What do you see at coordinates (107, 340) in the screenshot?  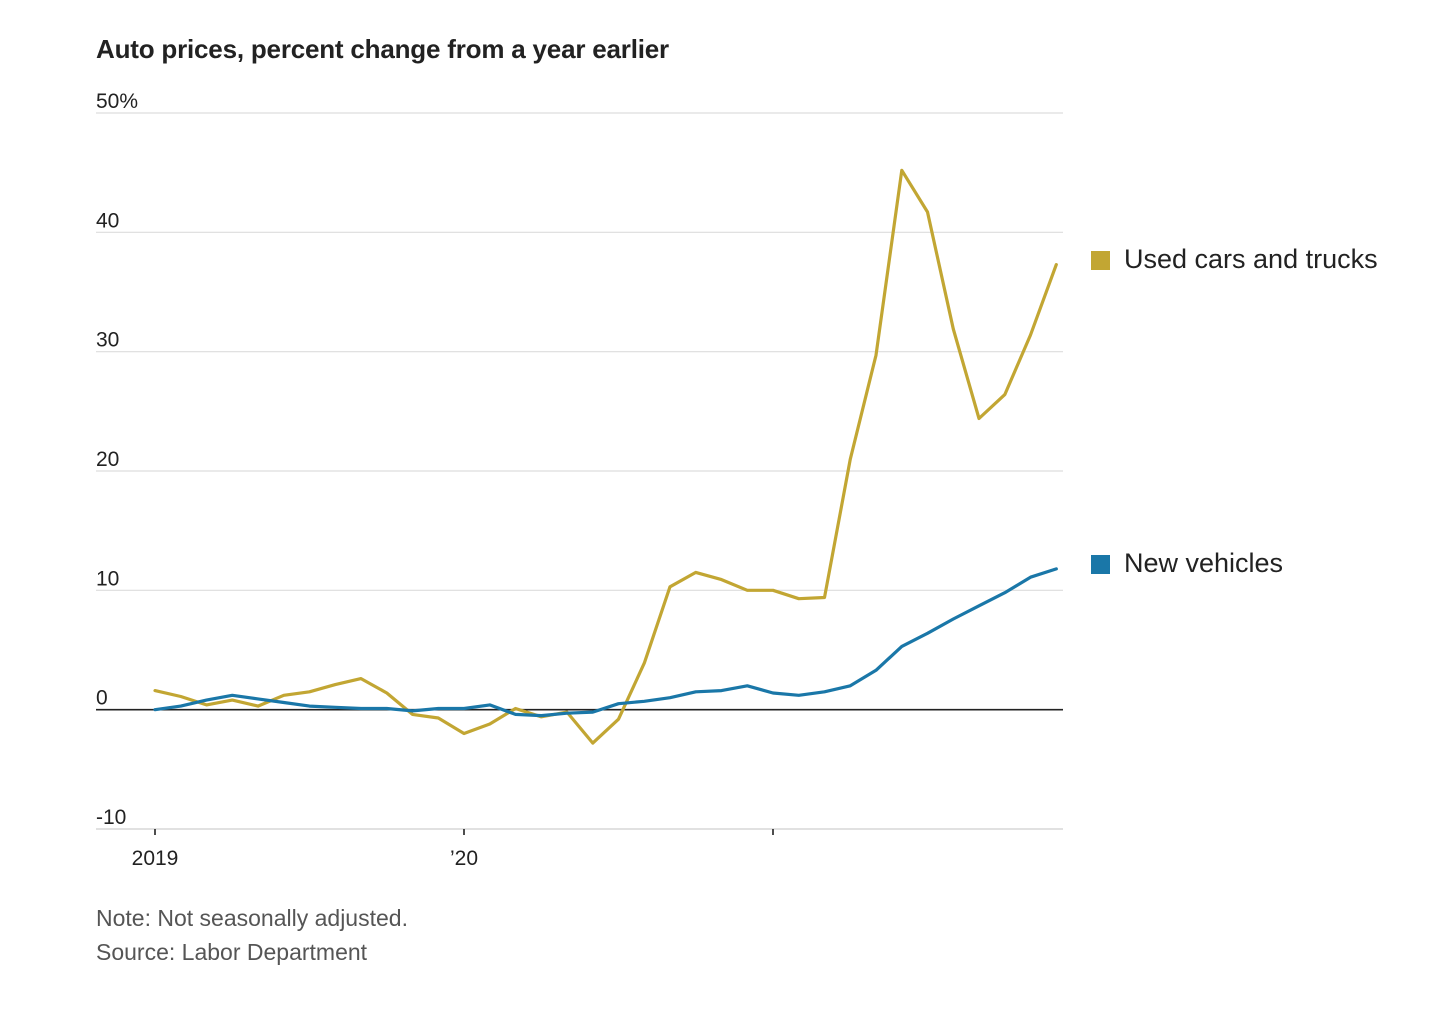 I see `y-tick-label: 30` at bounding box center [107, 340].